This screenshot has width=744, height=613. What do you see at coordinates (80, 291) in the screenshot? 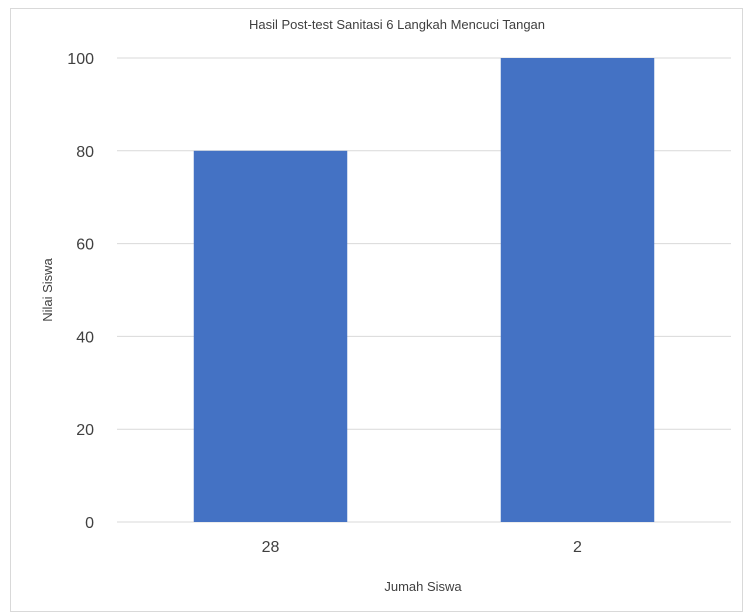
I see `y-tick-labels: 0 20 40 60 80 100` at bounding box center [80, 291].